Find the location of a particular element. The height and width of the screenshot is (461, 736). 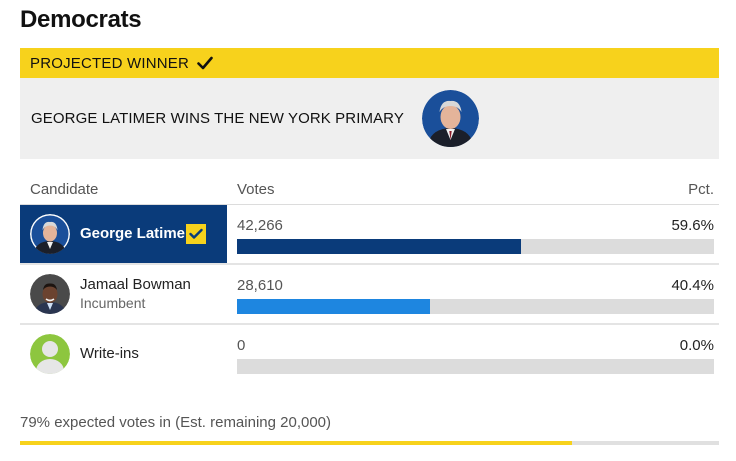

expected-votes-progress is located at coordinates (369, 443).